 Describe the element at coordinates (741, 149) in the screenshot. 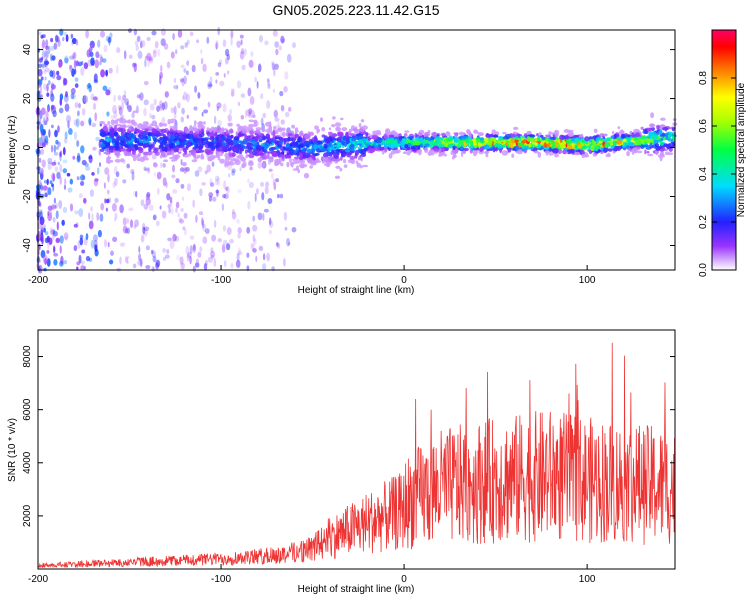

I see `colorbar-label: Normalized spectral amplitude` at that location.